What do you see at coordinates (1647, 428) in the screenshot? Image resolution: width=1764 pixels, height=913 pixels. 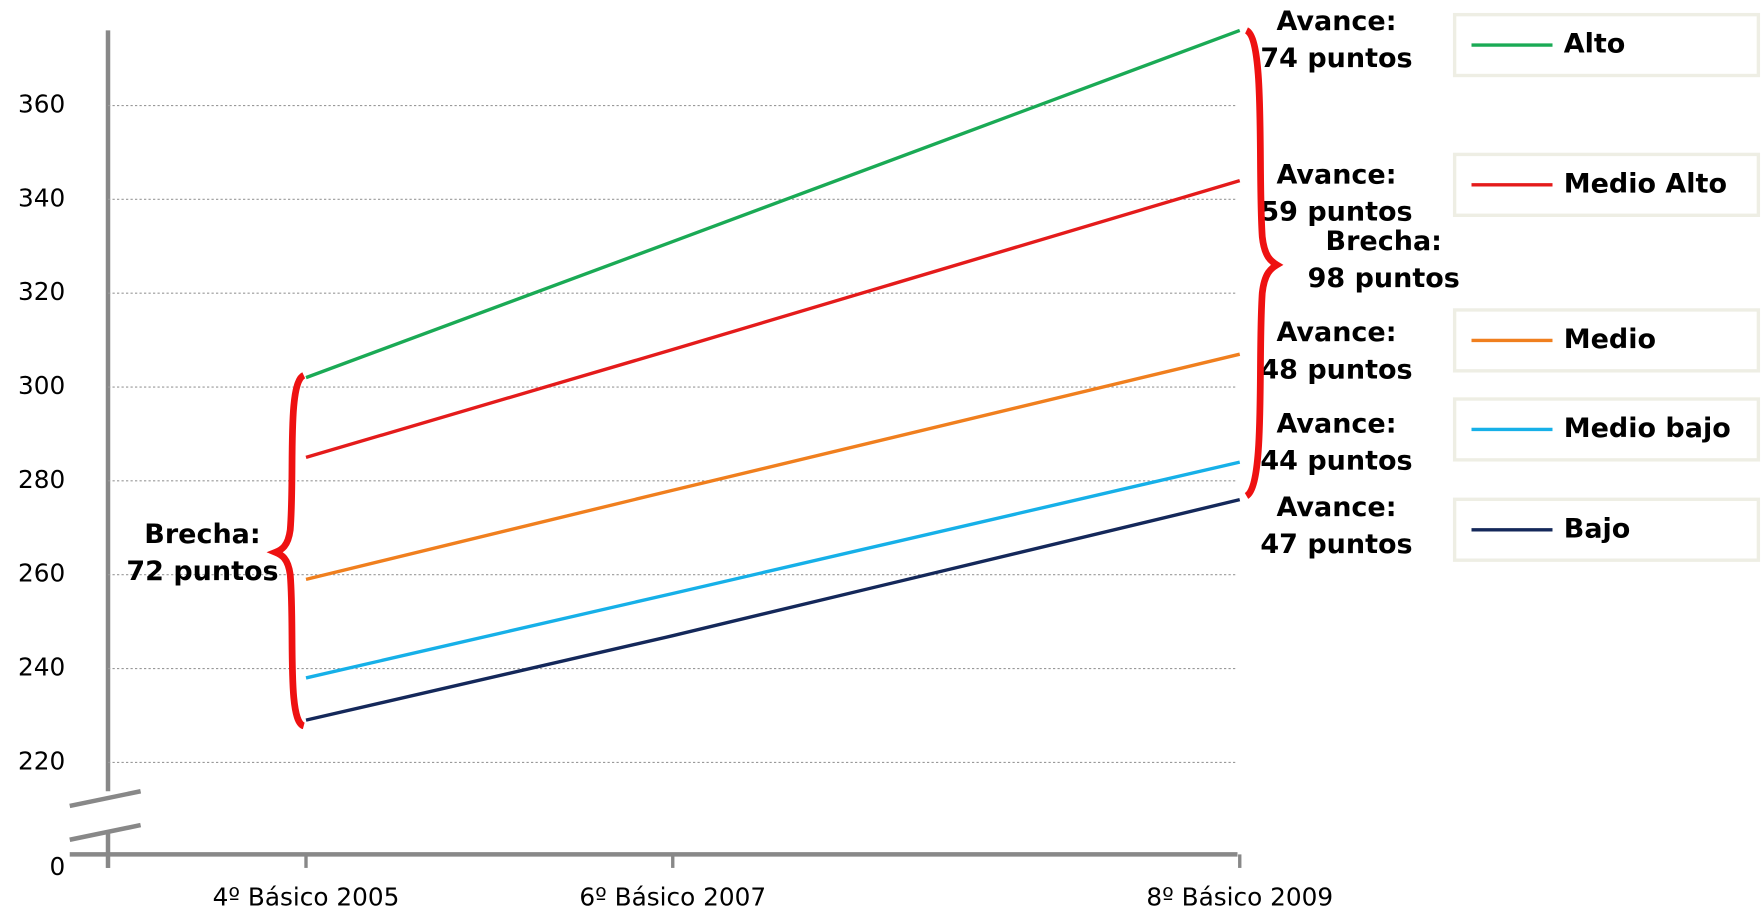 I see `legend-label: Medio bajo` at bounding box center [1647, 428].